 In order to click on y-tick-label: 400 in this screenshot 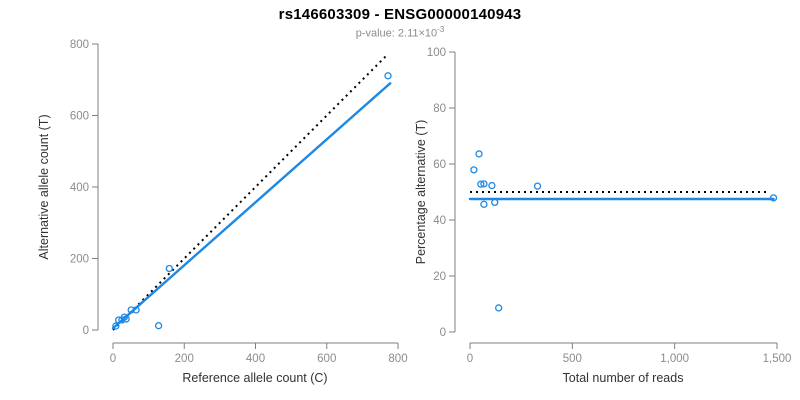, I will do `click(79, 188)`.